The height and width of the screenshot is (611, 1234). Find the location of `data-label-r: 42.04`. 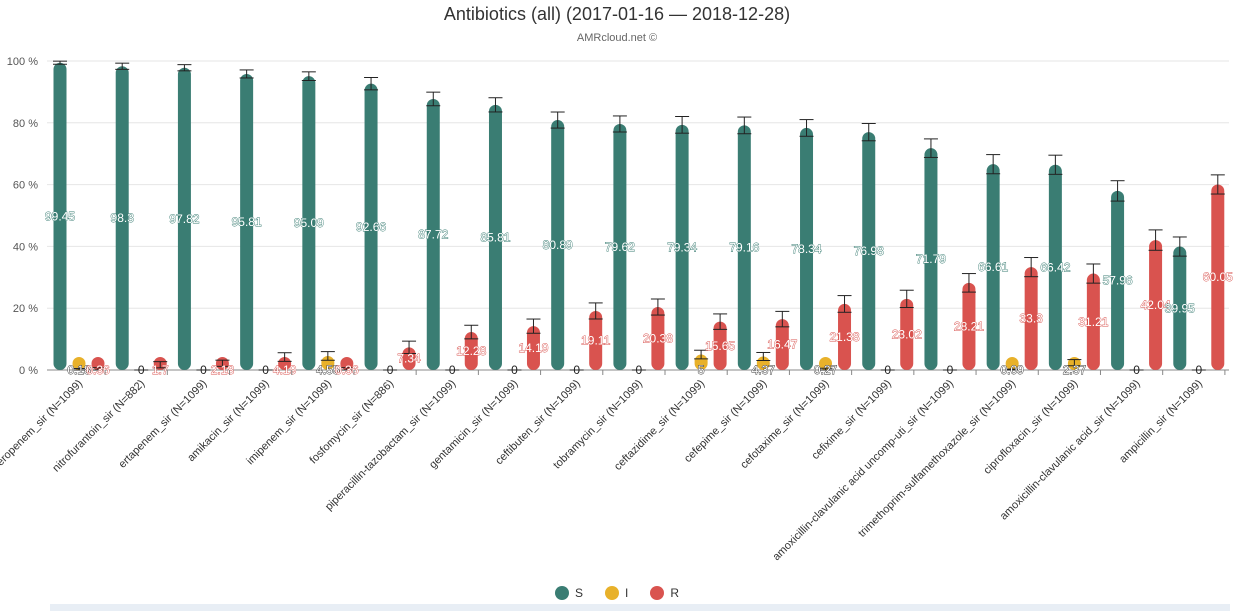

data-label-r: 42.04 is located at coordinates (1156, 305).